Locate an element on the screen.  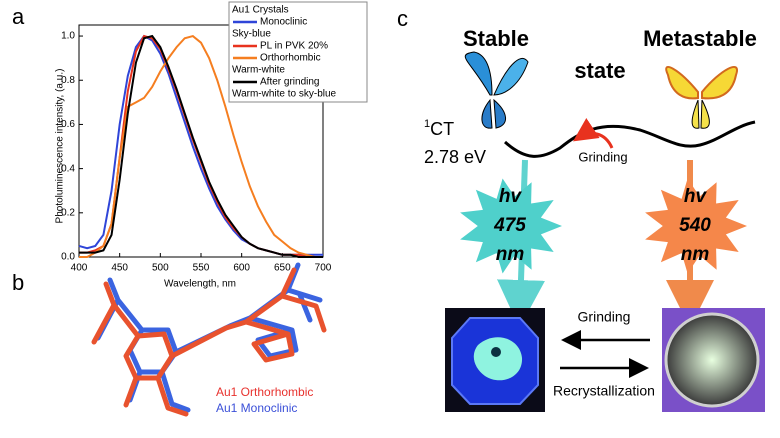
state-label: state is located at coordinates (599, 70).